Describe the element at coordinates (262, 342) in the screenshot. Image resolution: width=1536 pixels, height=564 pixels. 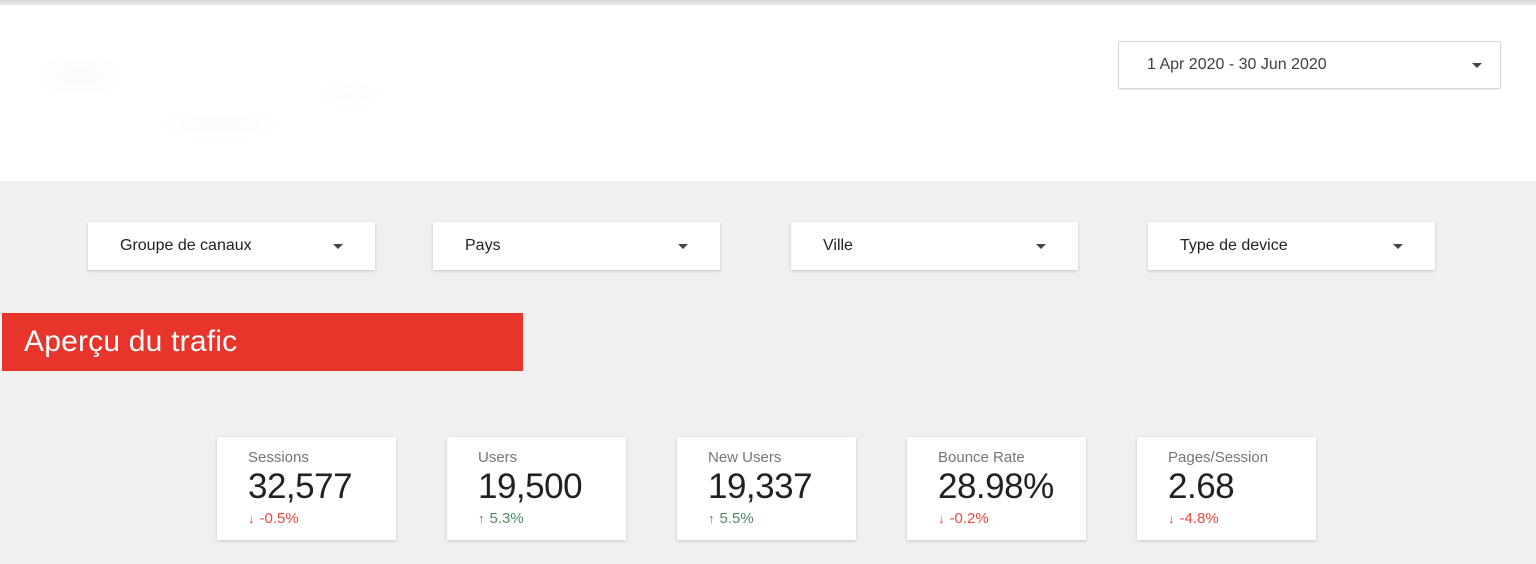
I see `section-banner: Aperçu du trafic` at that location.